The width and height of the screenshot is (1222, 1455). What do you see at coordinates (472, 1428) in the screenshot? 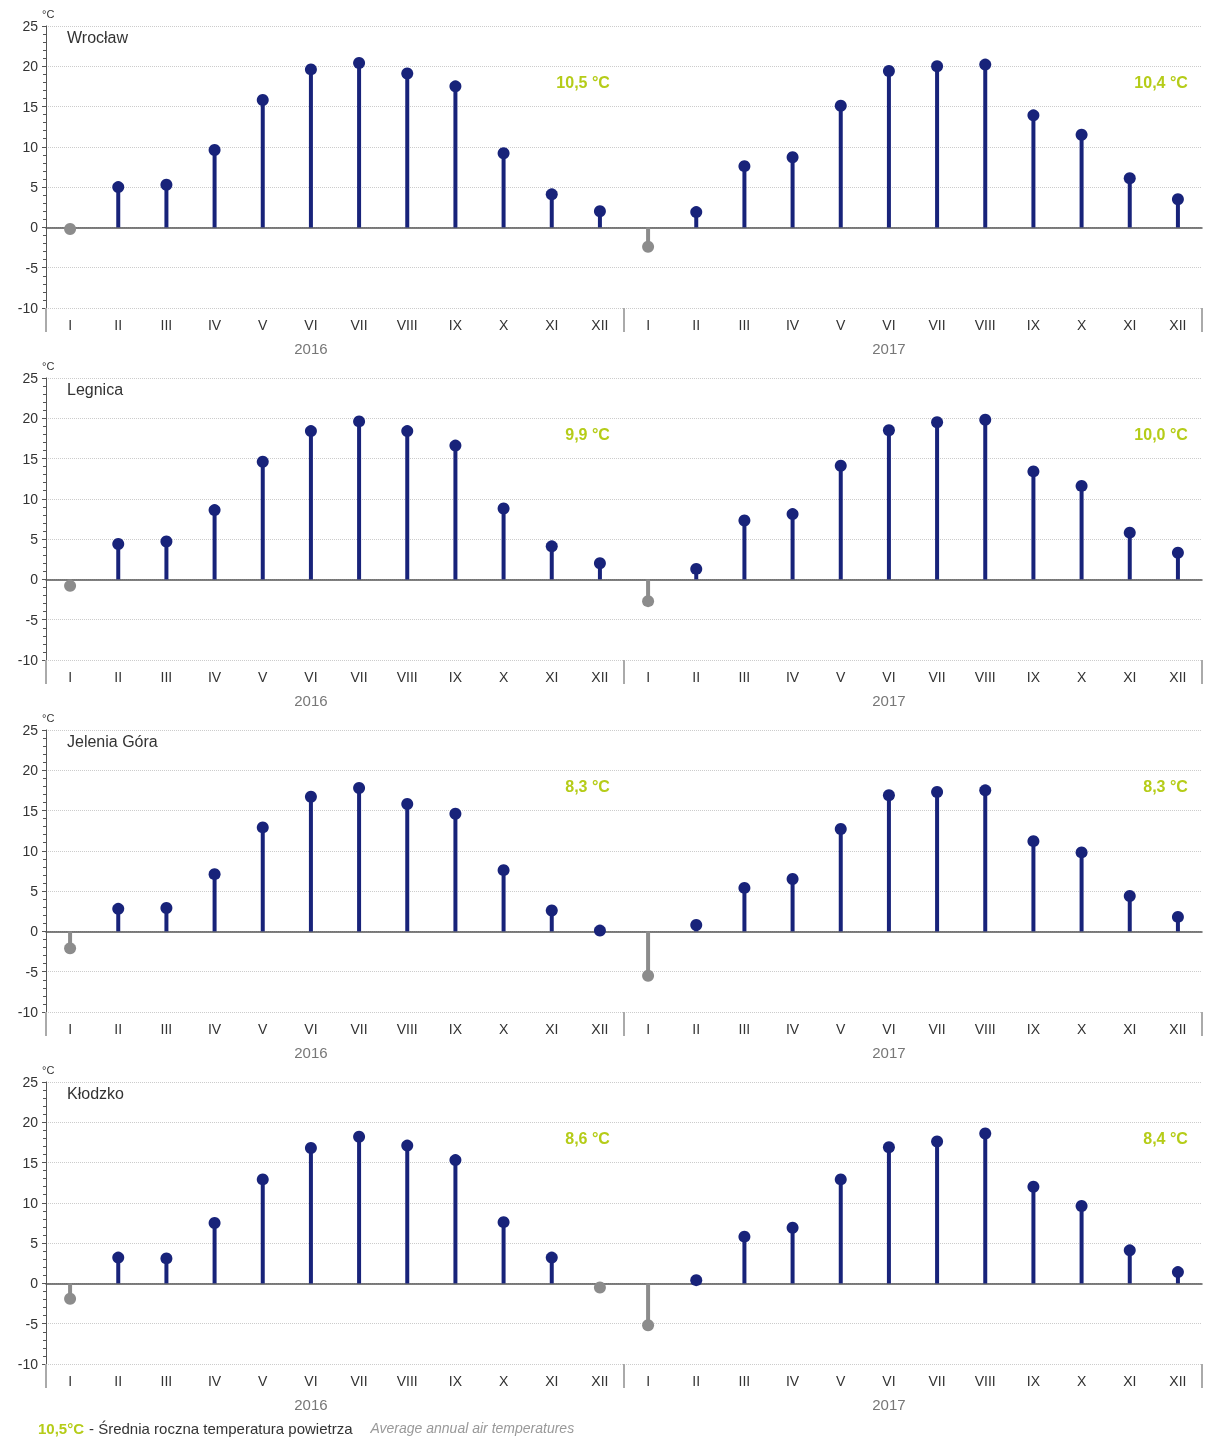
I see `text: Average annual air temperatures` at bounding box center [472, 1428].